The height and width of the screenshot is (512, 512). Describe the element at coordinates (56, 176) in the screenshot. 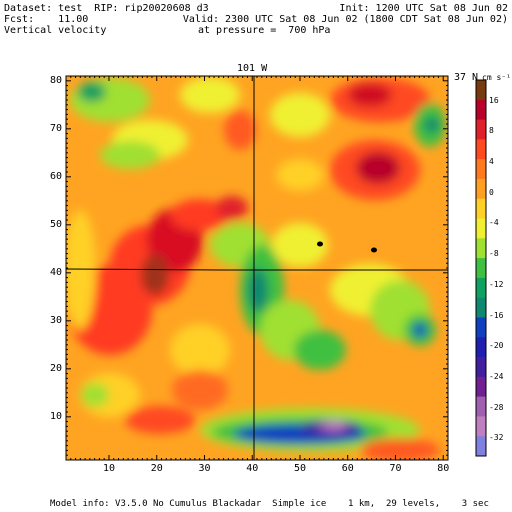

I see `y-tick-label: 60` at that location.